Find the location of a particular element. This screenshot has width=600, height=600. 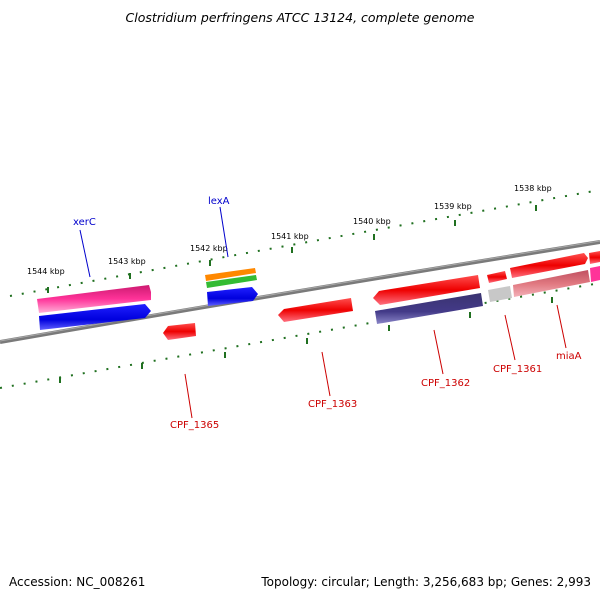

gene-edge-upper-arrow is located at coordinates (594, 257).